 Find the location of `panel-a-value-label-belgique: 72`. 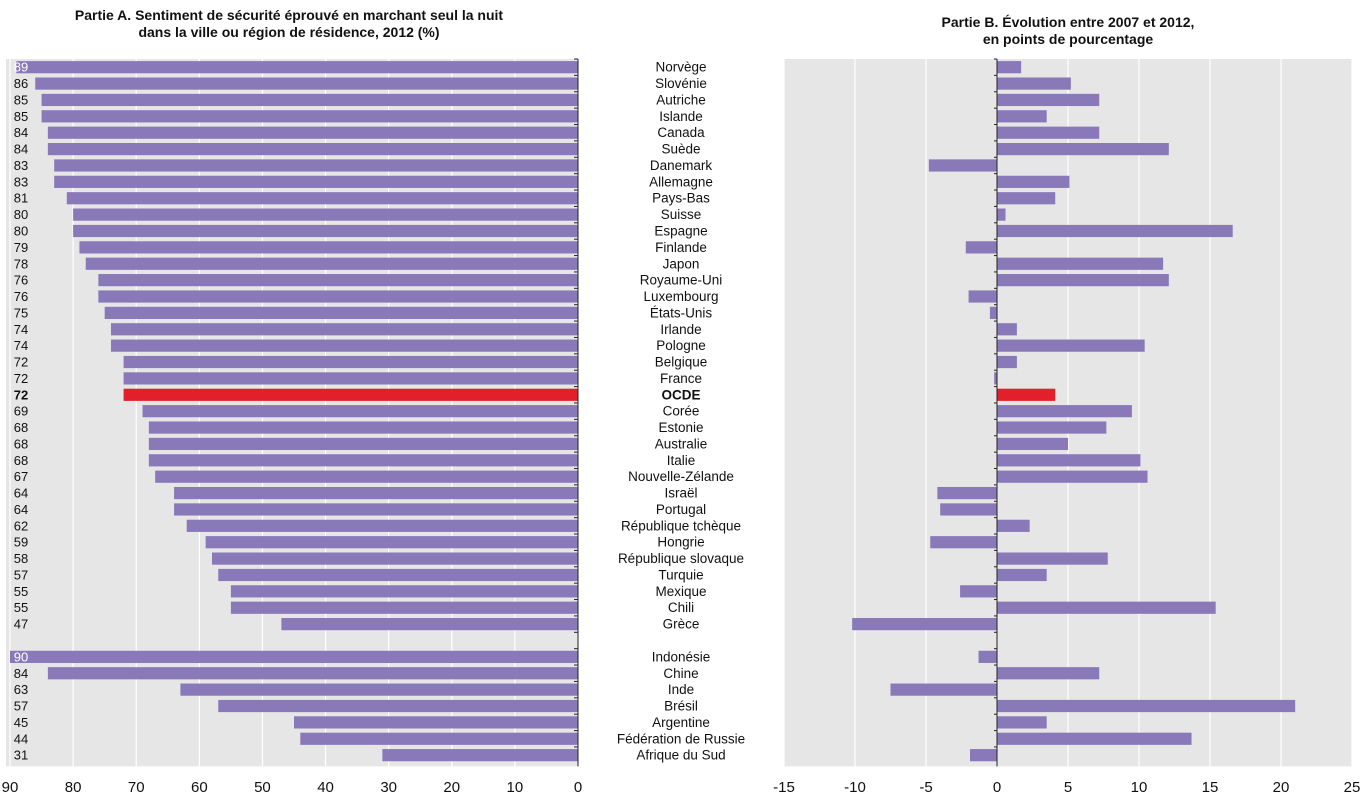

panel-a-value-label-belgique: 72 is located at coordinates (21, 362).